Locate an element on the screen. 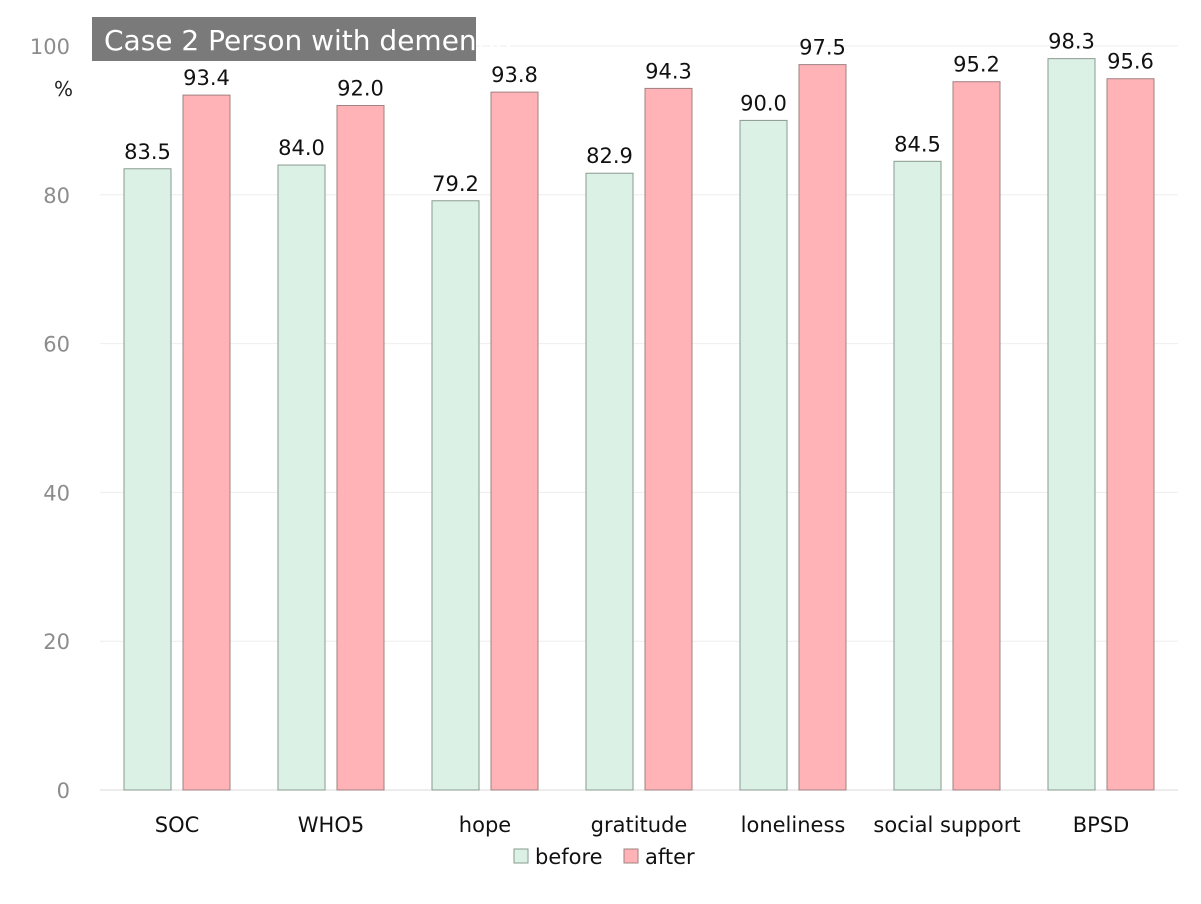  data-label-after: 93.8 is located at coordinates (514, 75).